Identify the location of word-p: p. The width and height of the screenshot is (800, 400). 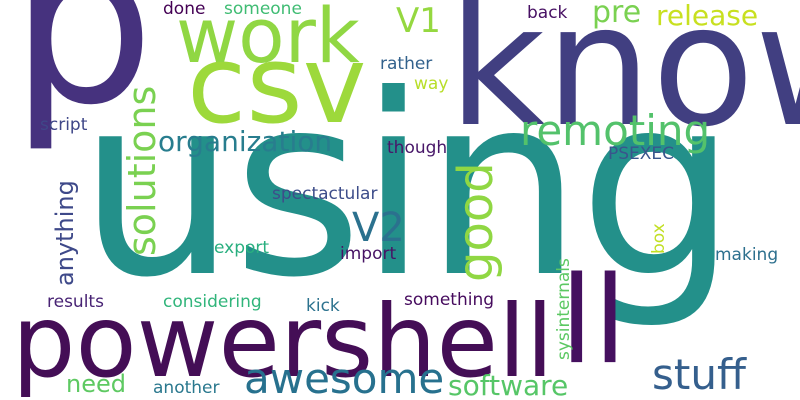
(82, 77).